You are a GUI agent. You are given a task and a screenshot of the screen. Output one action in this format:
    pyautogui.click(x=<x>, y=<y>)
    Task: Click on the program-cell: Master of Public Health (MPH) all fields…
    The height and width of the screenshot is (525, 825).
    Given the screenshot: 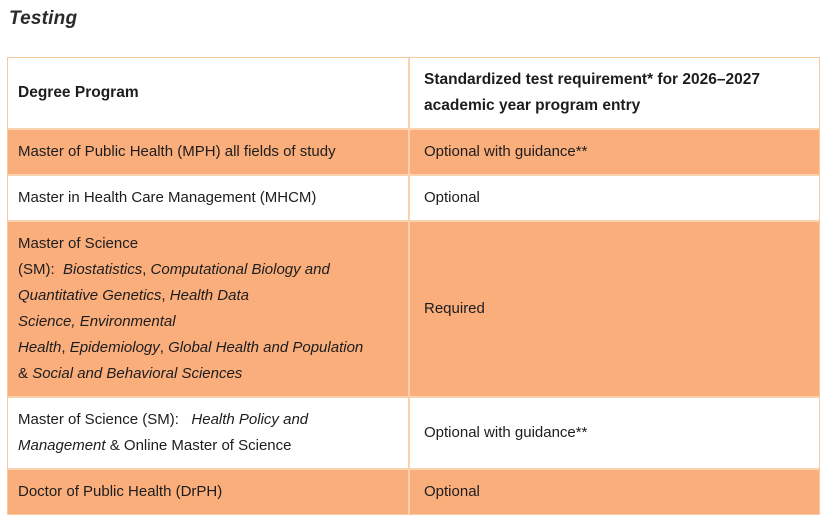 What is the action you would take?
    pyautogui.click(x=209, y=153)
    